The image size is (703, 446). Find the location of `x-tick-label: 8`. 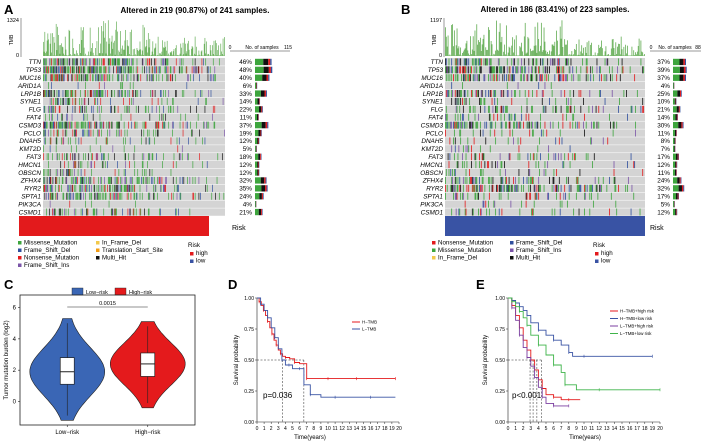

x-tick-label: 8 is located at coordinates (568, 429).